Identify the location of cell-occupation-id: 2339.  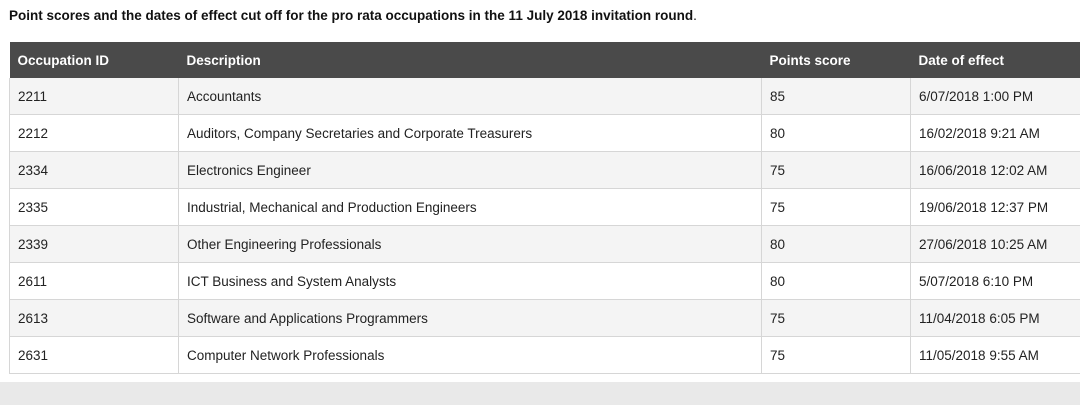
(94, 244).